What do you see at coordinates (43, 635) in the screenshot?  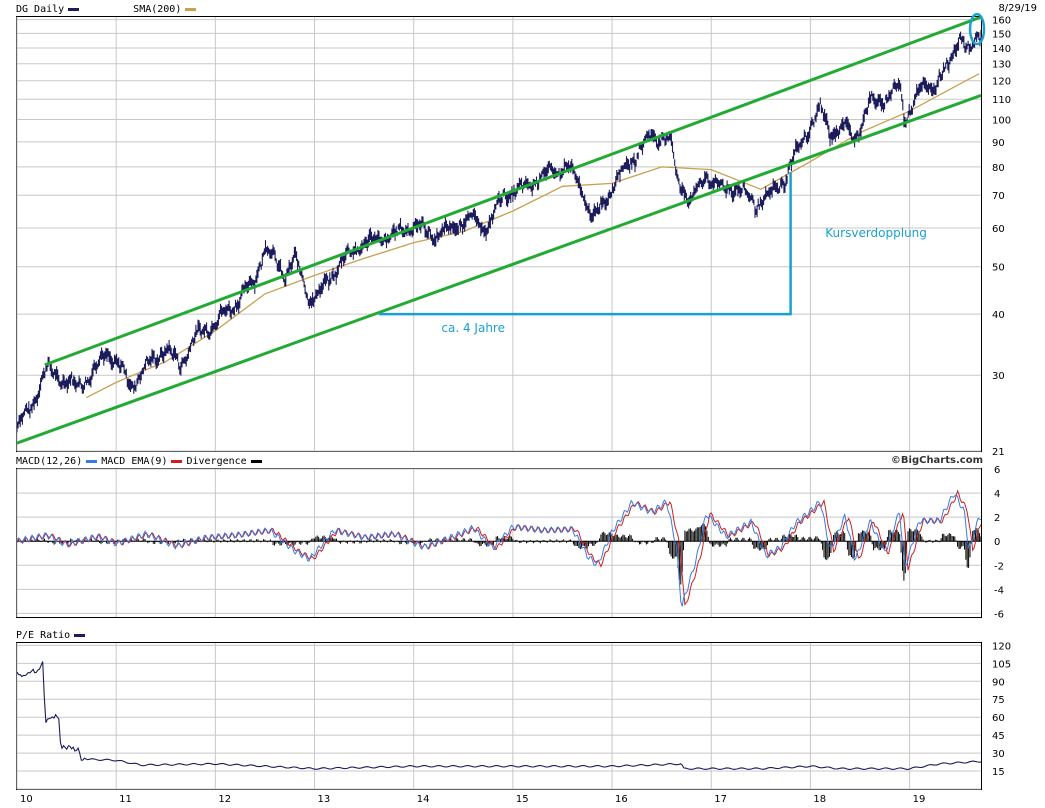 I see `pe-legend-label: P/E Ratio` at bounding box center [43, 635].